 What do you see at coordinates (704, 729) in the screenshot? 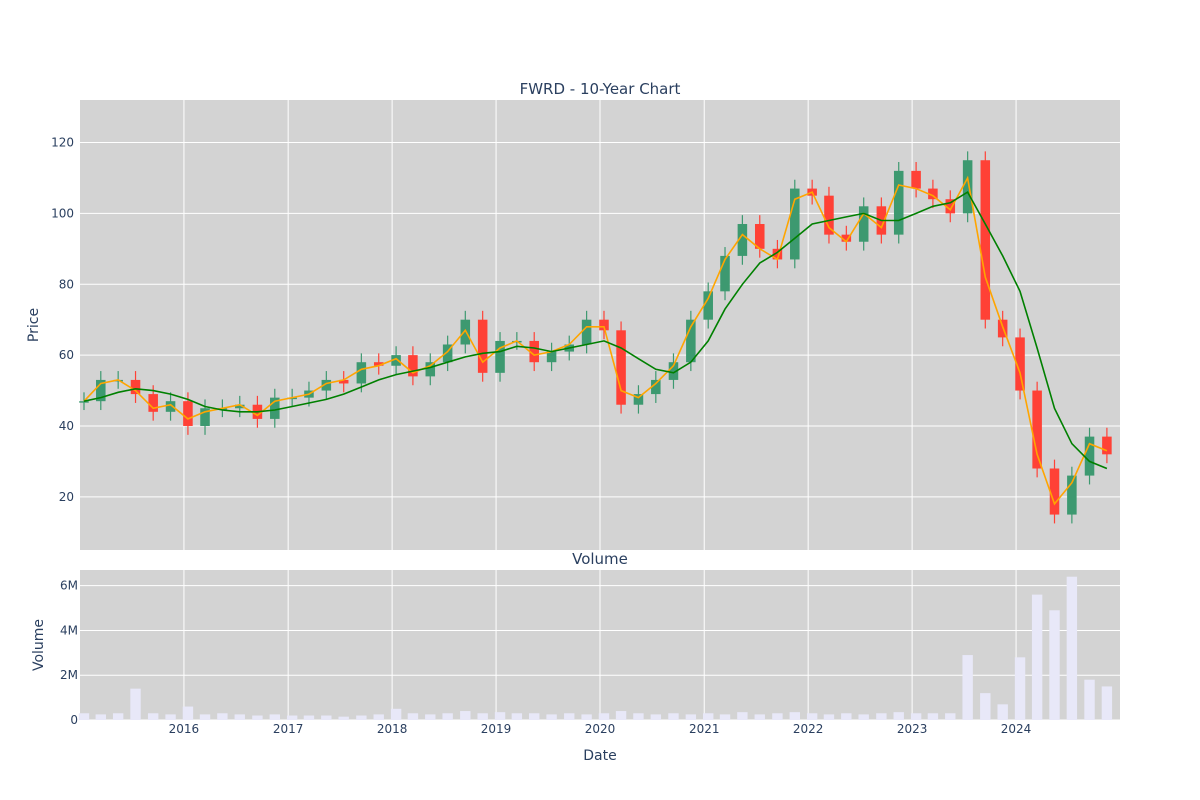
I see `x-tick-2021: 2021` at bounding box center [704, 729].